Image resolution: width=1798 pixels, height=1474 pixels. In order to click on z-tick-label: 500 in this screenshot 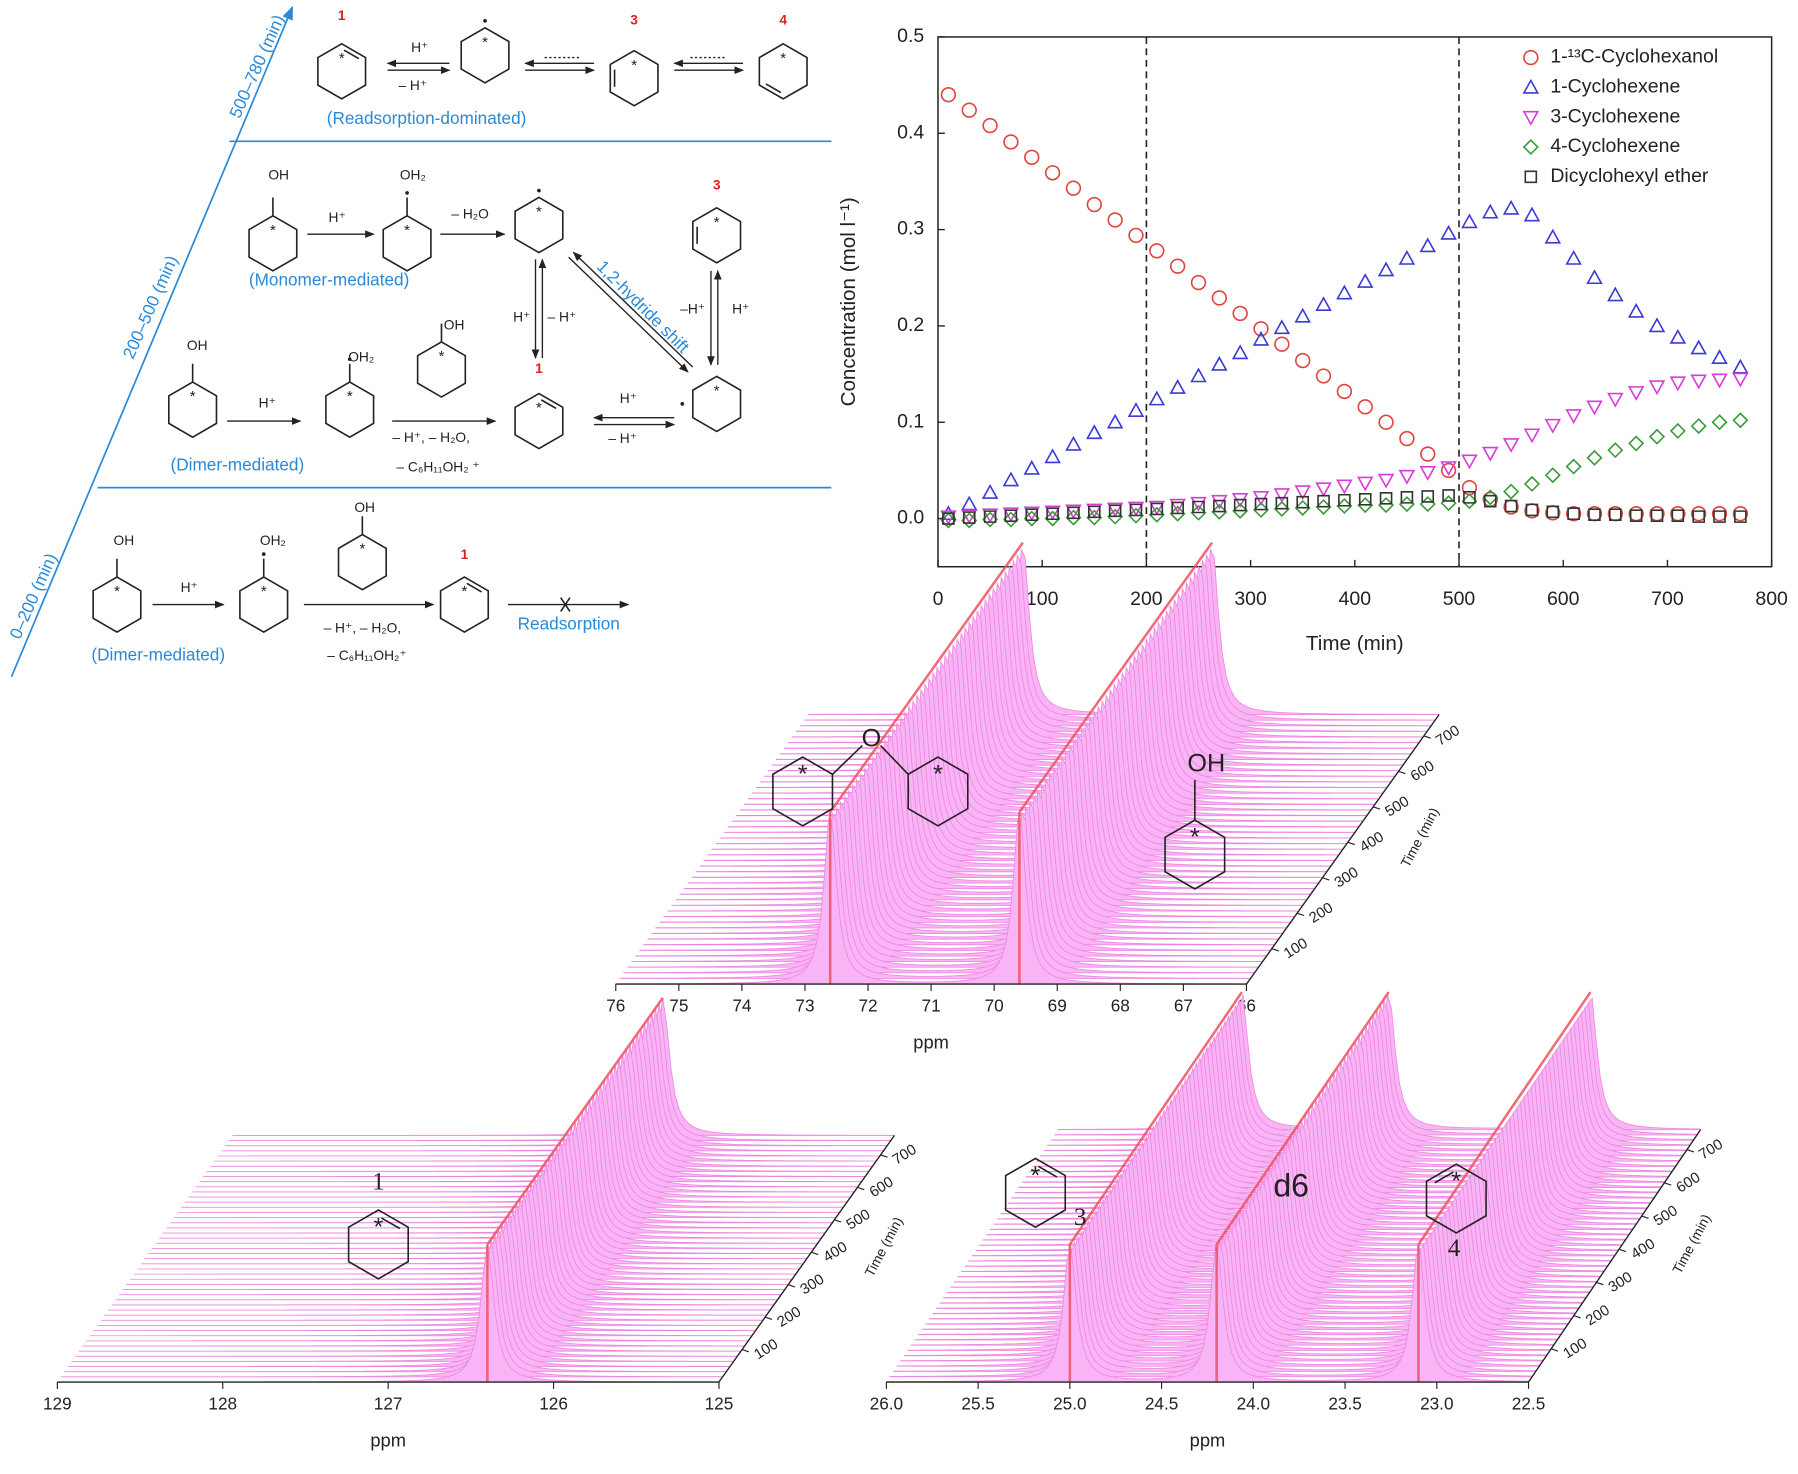, I will do `click(1398, 807)`.